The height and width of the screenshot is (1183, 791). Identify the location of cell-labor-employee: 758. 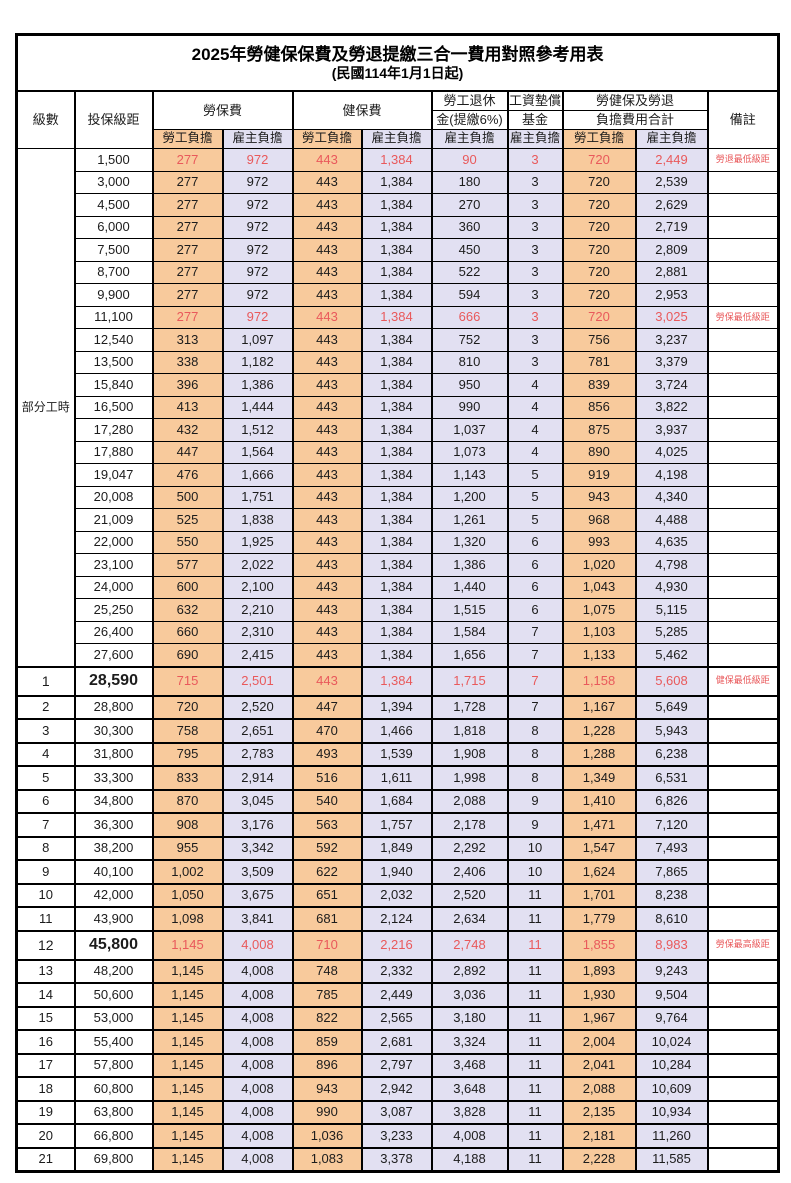
(187, 731).